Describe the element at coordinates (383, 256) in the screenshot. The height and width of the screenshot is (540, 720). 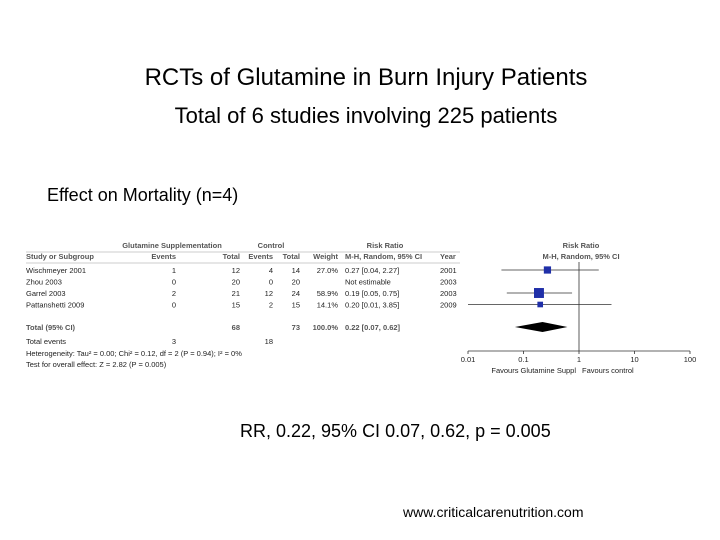
I see `ci-text: M-H, Random, 95% CI` at that location.